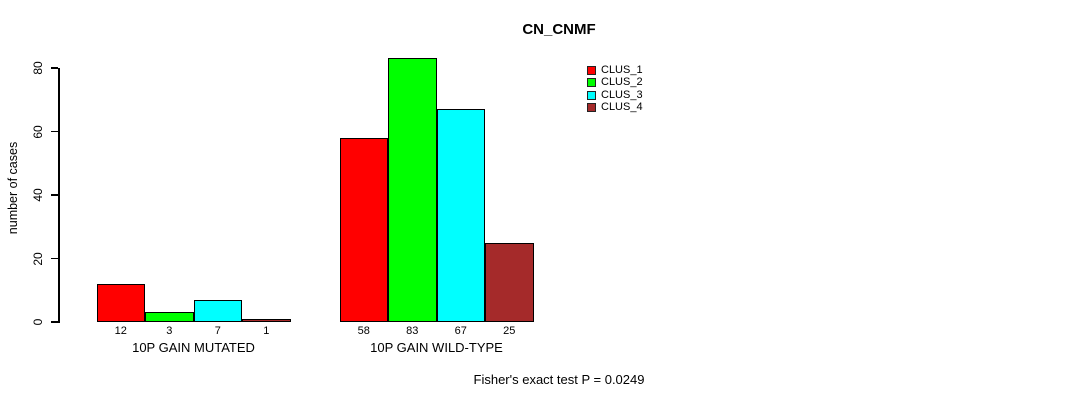  I want to click on y-tick-label: 20, so click(38, 258).